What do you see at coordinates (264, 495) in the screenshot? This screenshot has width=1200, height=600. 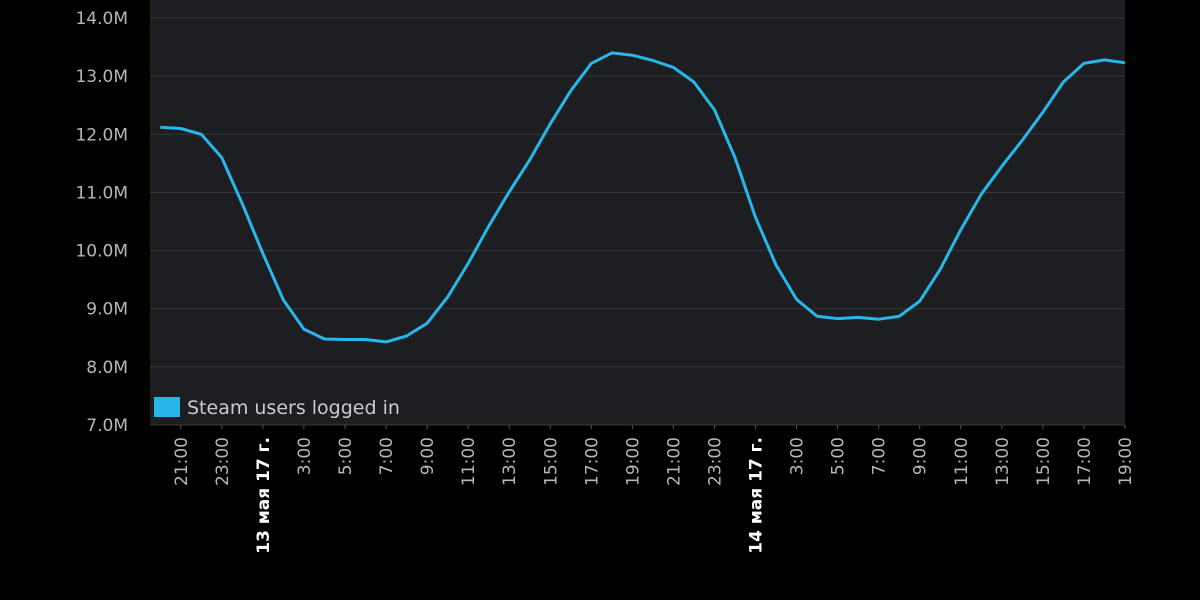 I see `x-tick-label: 13 мая 17 г.` at bounding box center [264, 495].